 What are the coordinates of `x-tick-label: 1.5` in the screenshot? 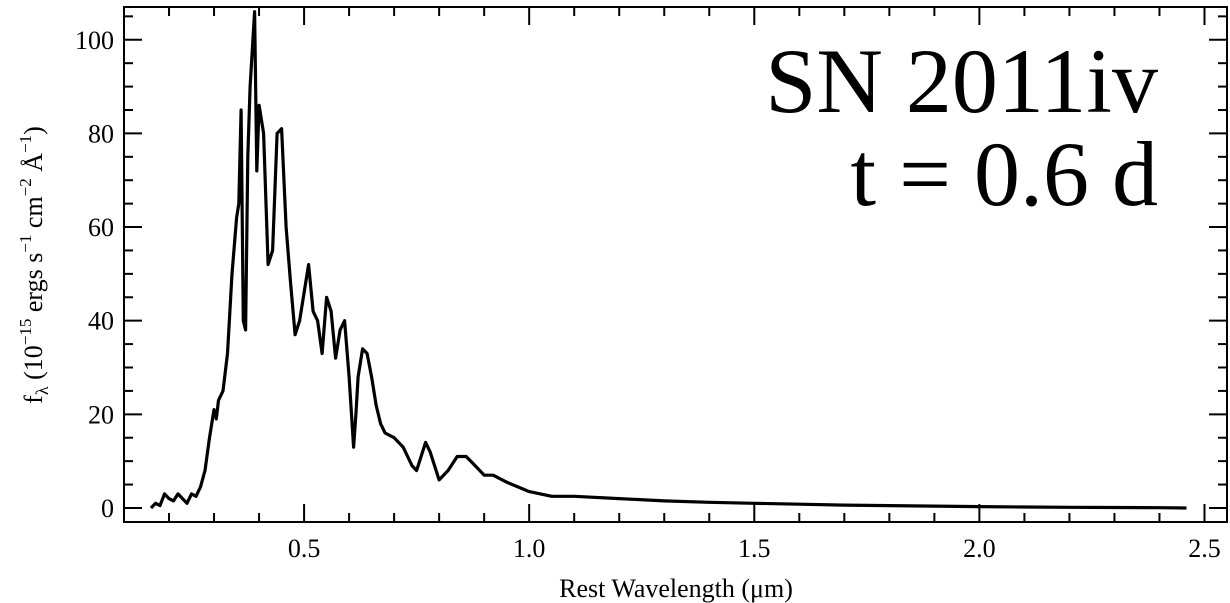 It's located at (754, 548).